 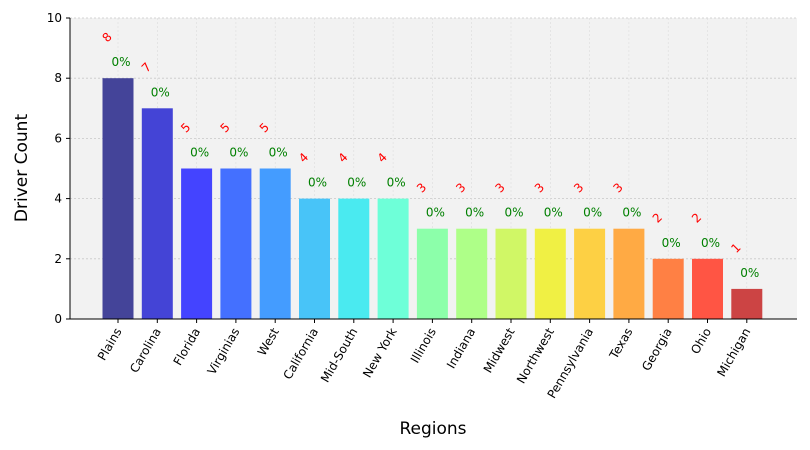 What do you see at coordinates (499, 350) in the screenshot?
I see `x-tick-label: Midwest` at bounding box center [499, 350].